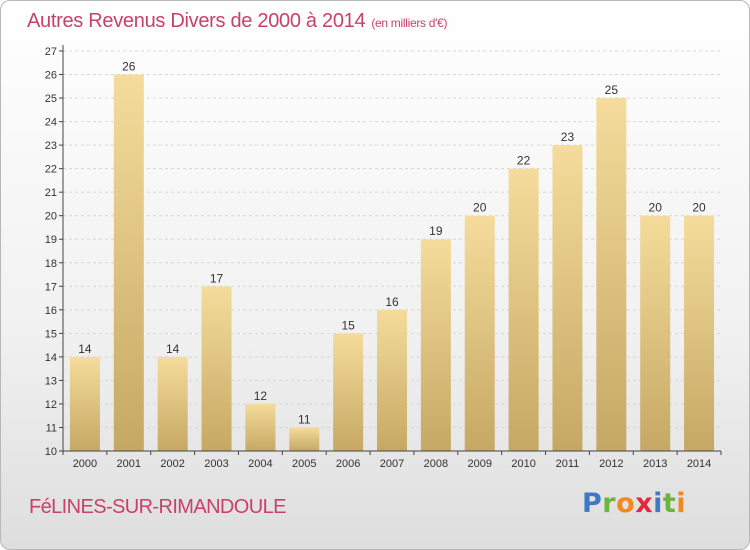  Describe the element at coordinates (196, 21) in the screenshot. I see `chart-title-text: Autres Revenus Divers de 2000 à 2014` at that location.